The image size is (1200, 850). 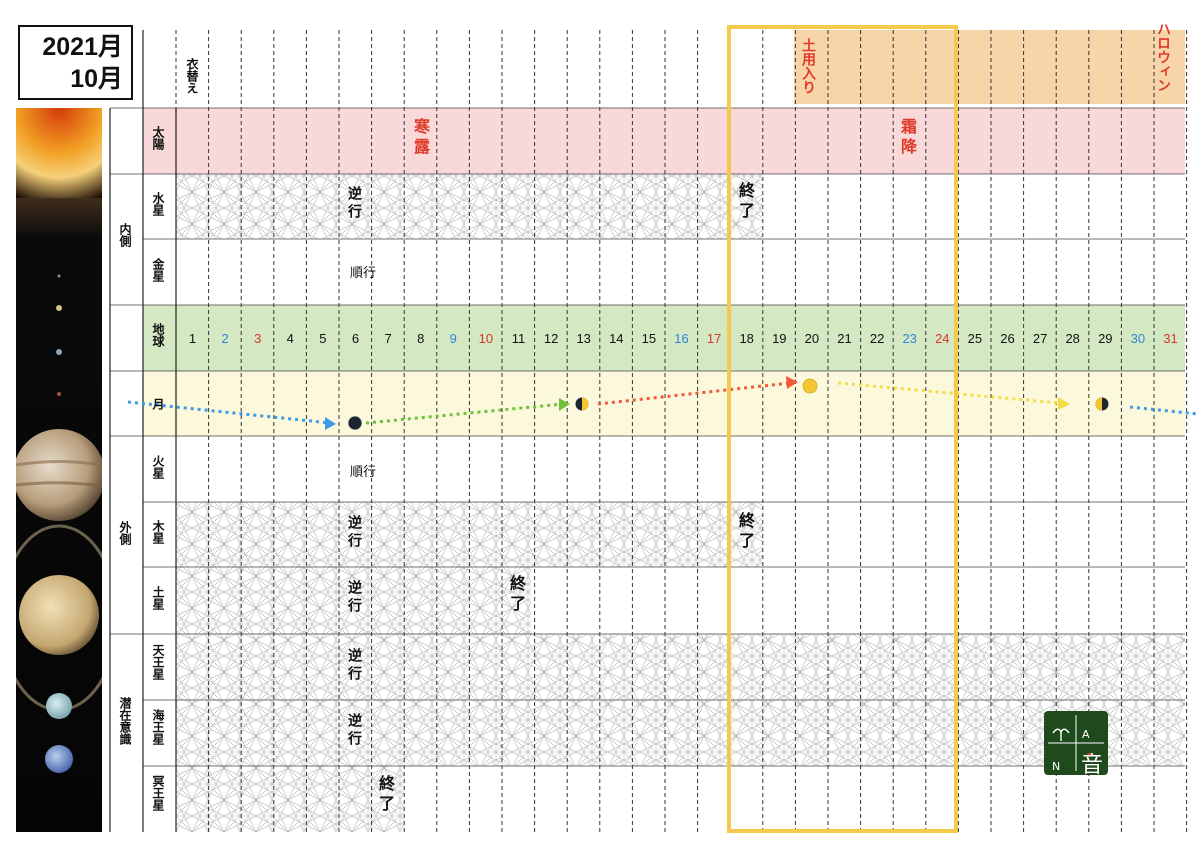 I want to click on row-earth: 地球, so click(x=158, y=335).